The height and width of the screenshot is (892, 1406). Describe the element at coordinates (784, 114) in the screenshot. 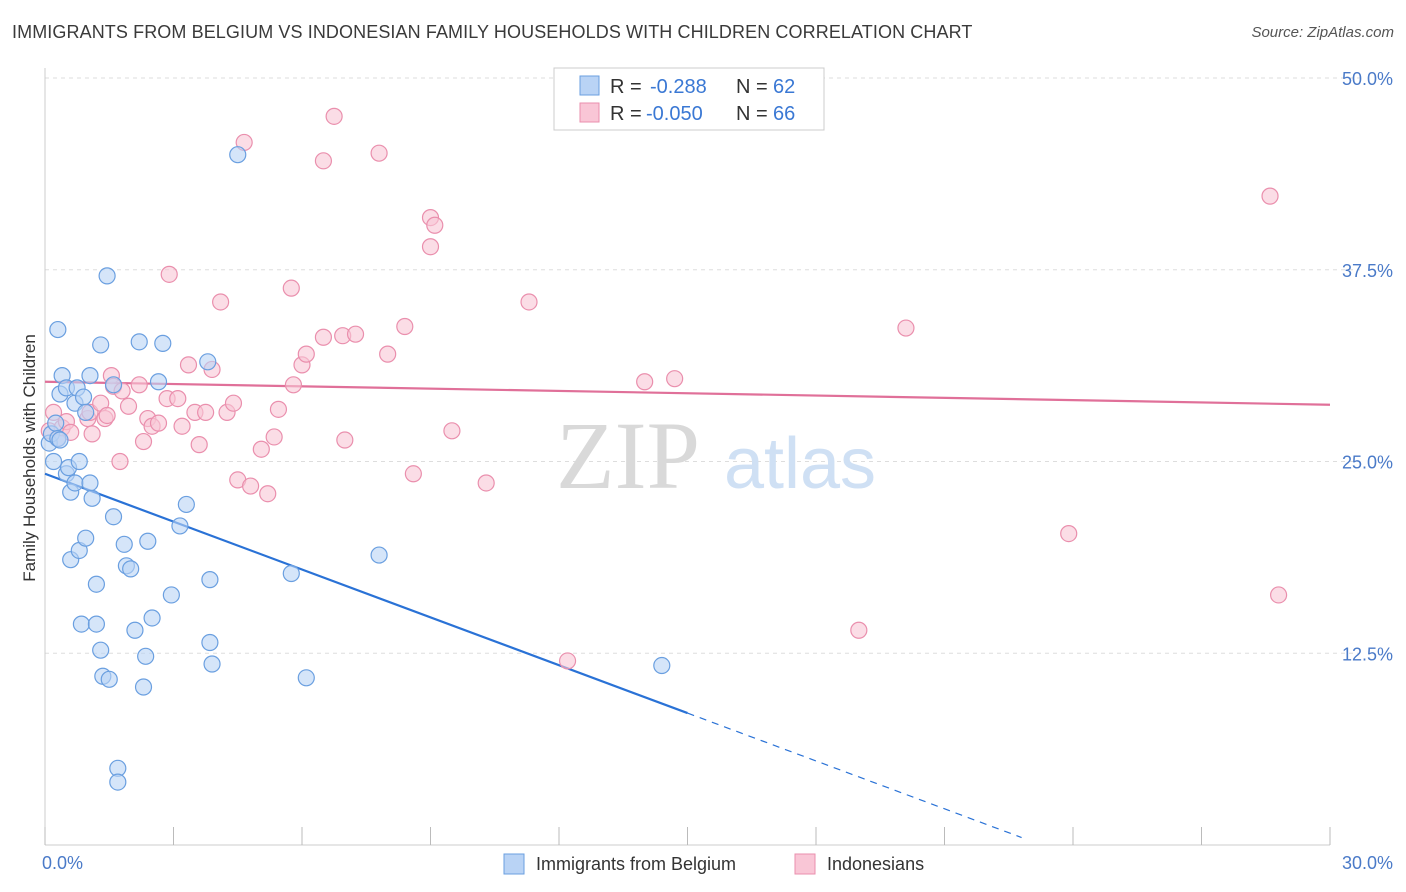

I see `legend-n-value-2: 66` at that location.